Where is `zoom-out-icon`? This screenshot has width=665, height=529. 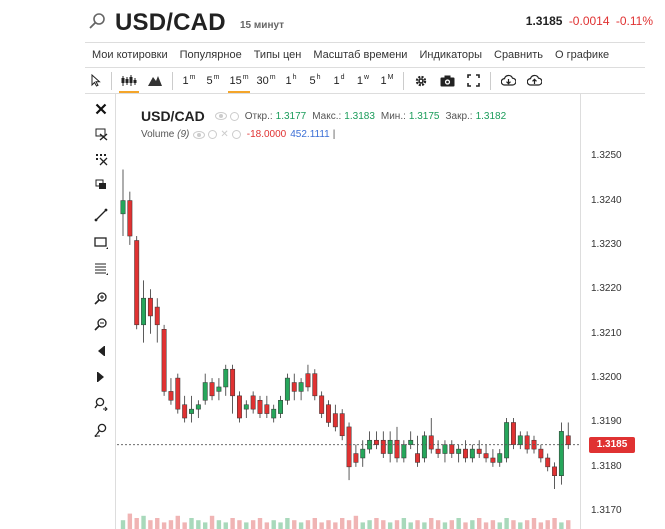 zoom-out-icon is located at coordinates (101, 324).